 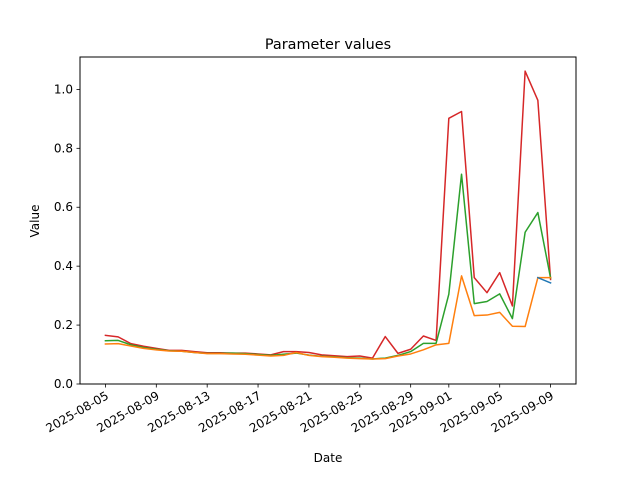 What do you see at coordinates (63, 207) in the screenshot?
I see `y-tick-label: 0.6` at bounding box center [63, 207].